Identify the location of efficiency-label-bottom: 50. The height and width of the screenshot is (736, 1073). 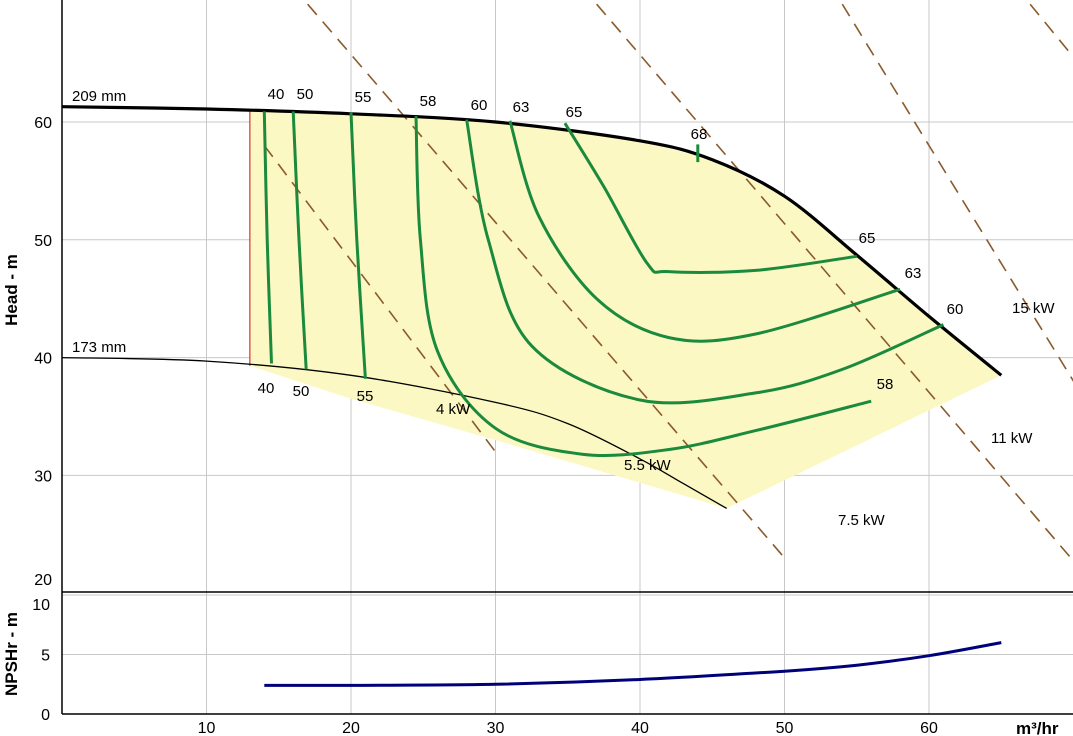
(301, 391).